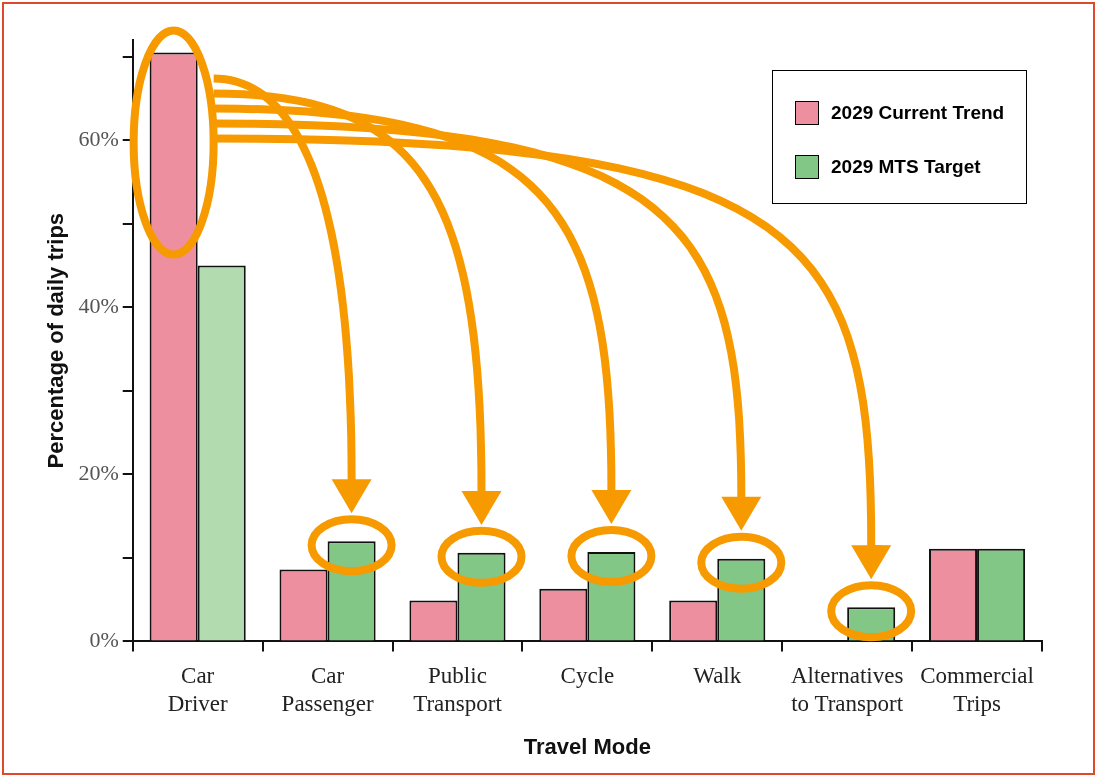  I want to click on legend-label: 2029 Current Trend, so click(918, 113).